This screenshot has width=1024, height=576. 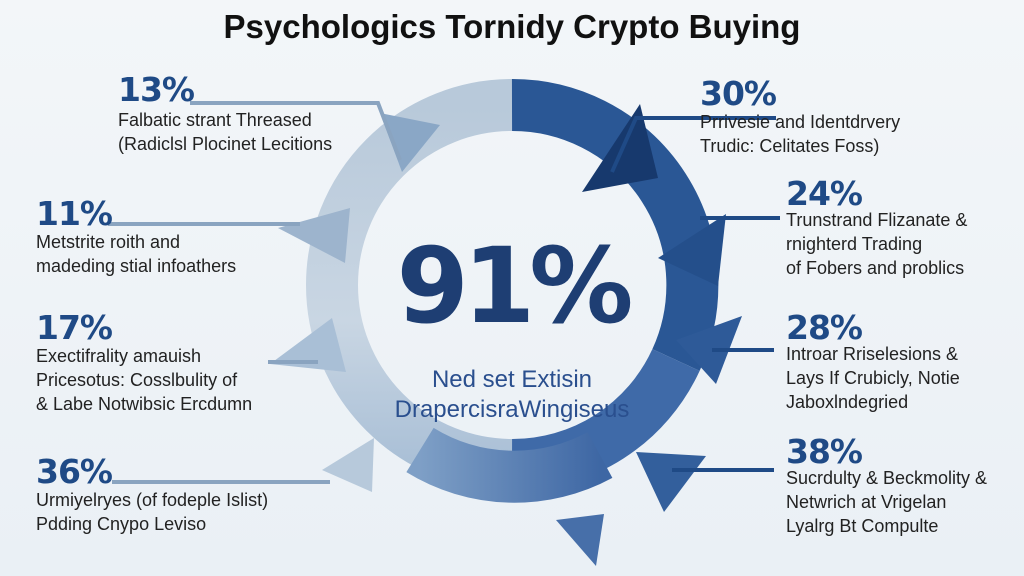 I want to click on left-item-2-percent: 11%, so click(x=74, y=213).